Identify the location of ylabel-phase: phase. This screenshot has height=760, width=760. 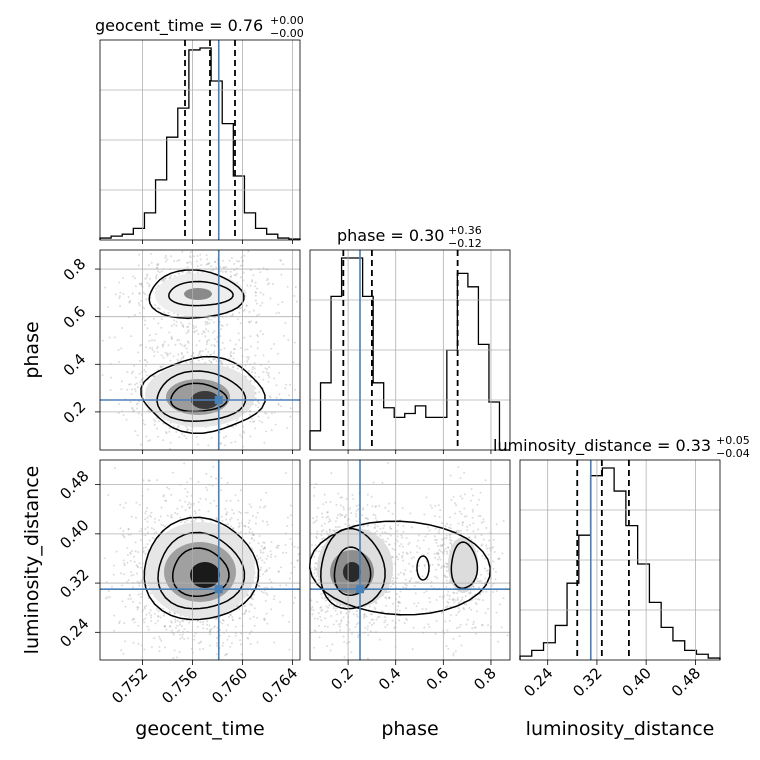
(32, 349).